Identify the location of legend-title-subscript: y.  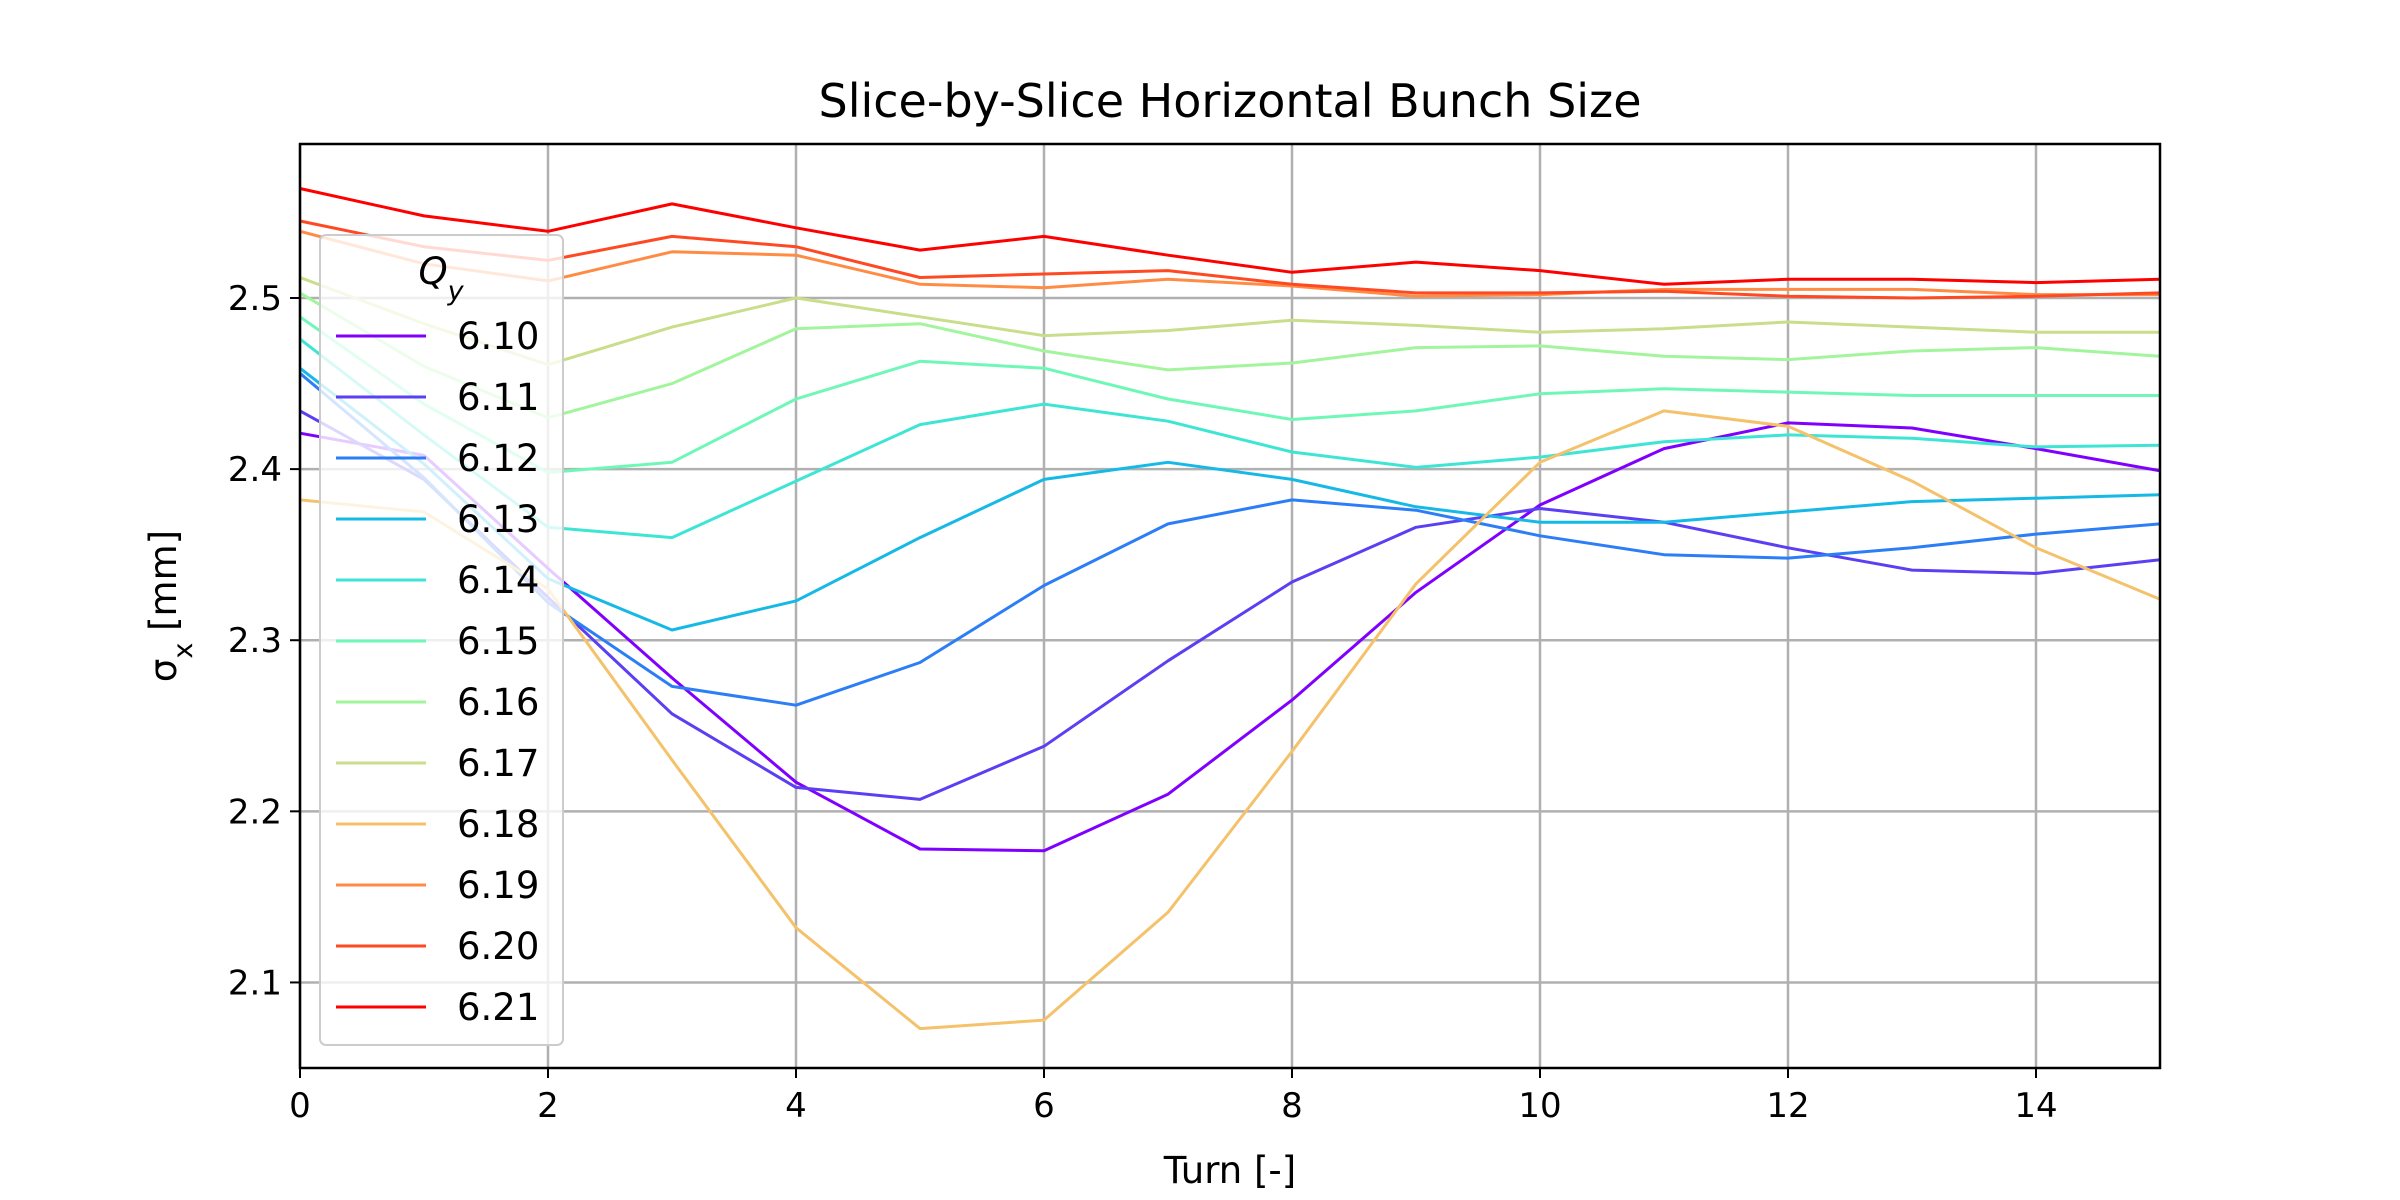
(456, 291).